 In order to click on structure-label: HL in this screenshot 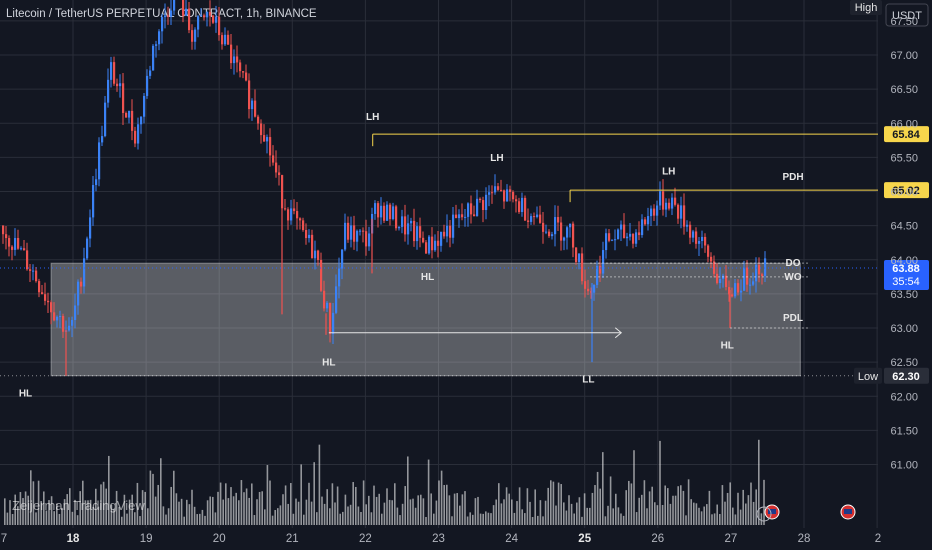, I will do `click(328, 363)`.